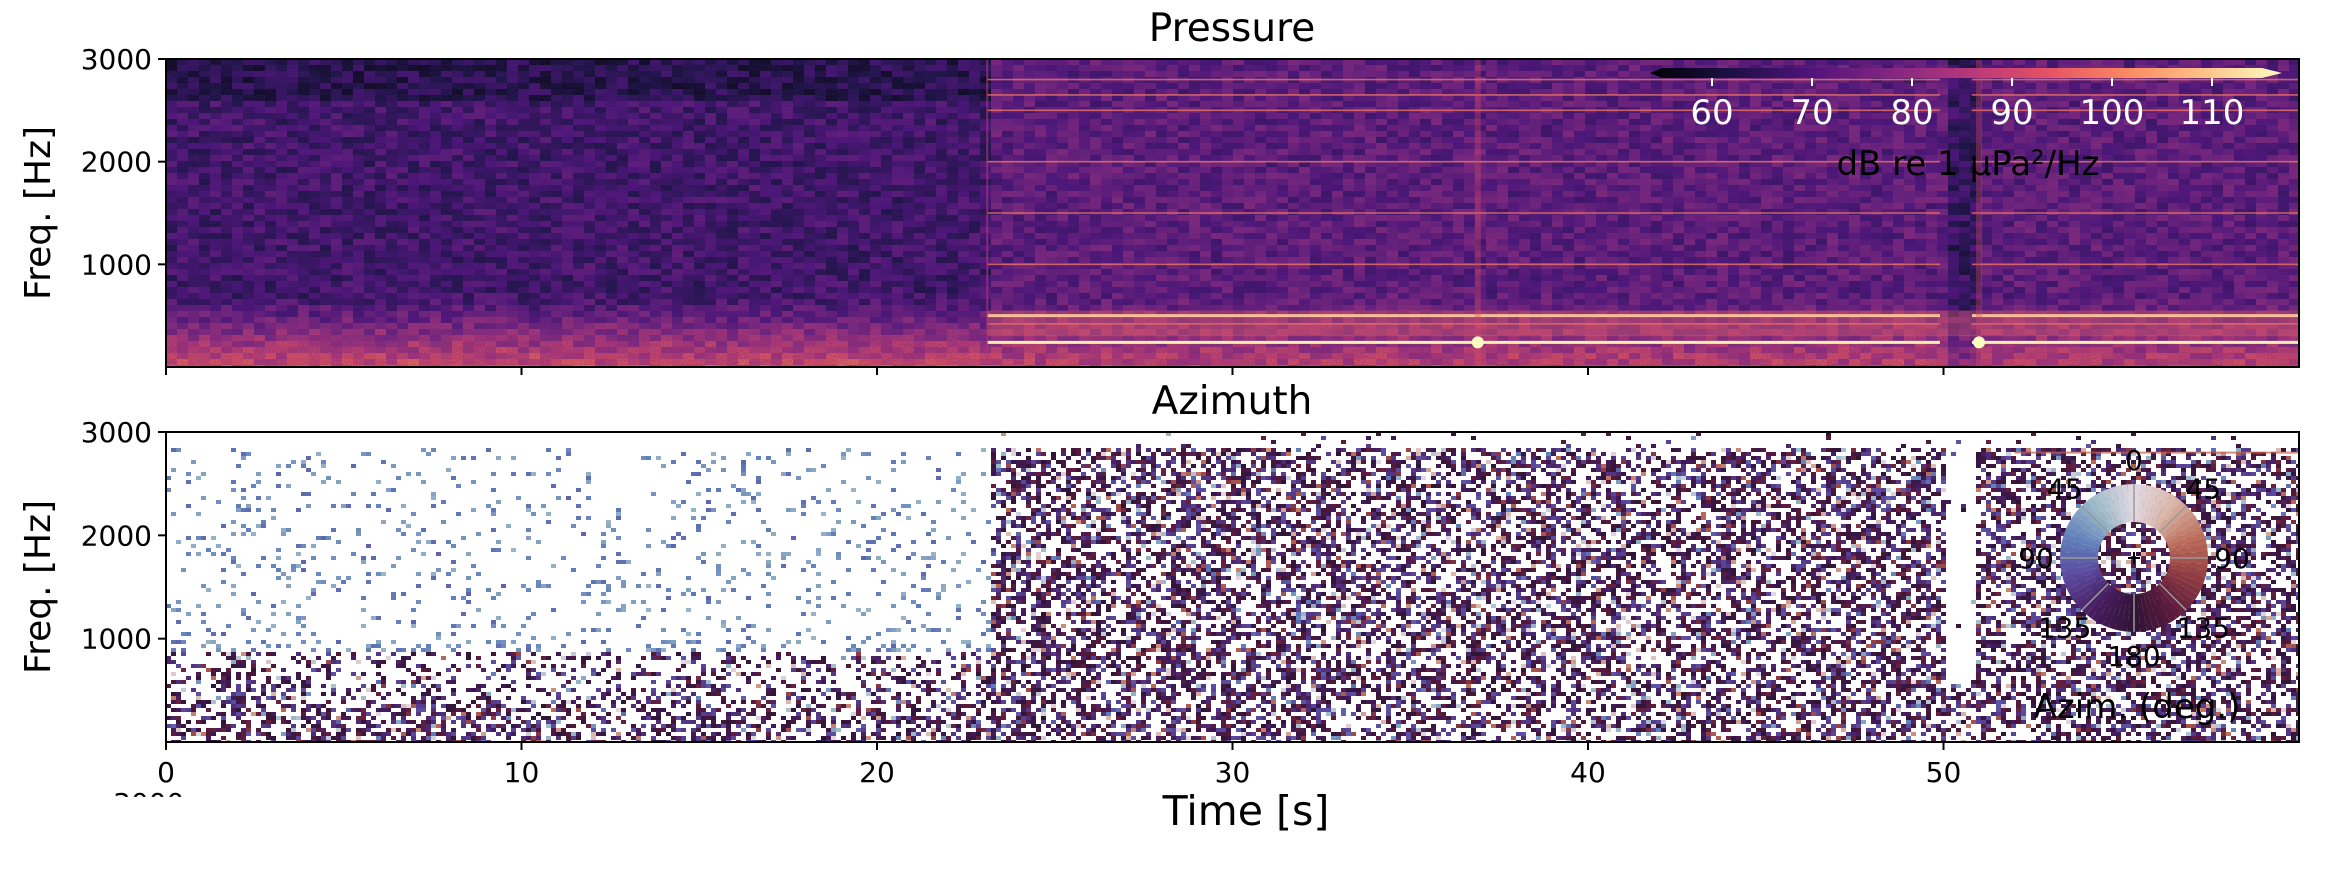 Image resolution: width=2326 pixels, height=875 pixels. I want to click on pressure-y-ticks: 1000 2000 3000, so click(123, 162).